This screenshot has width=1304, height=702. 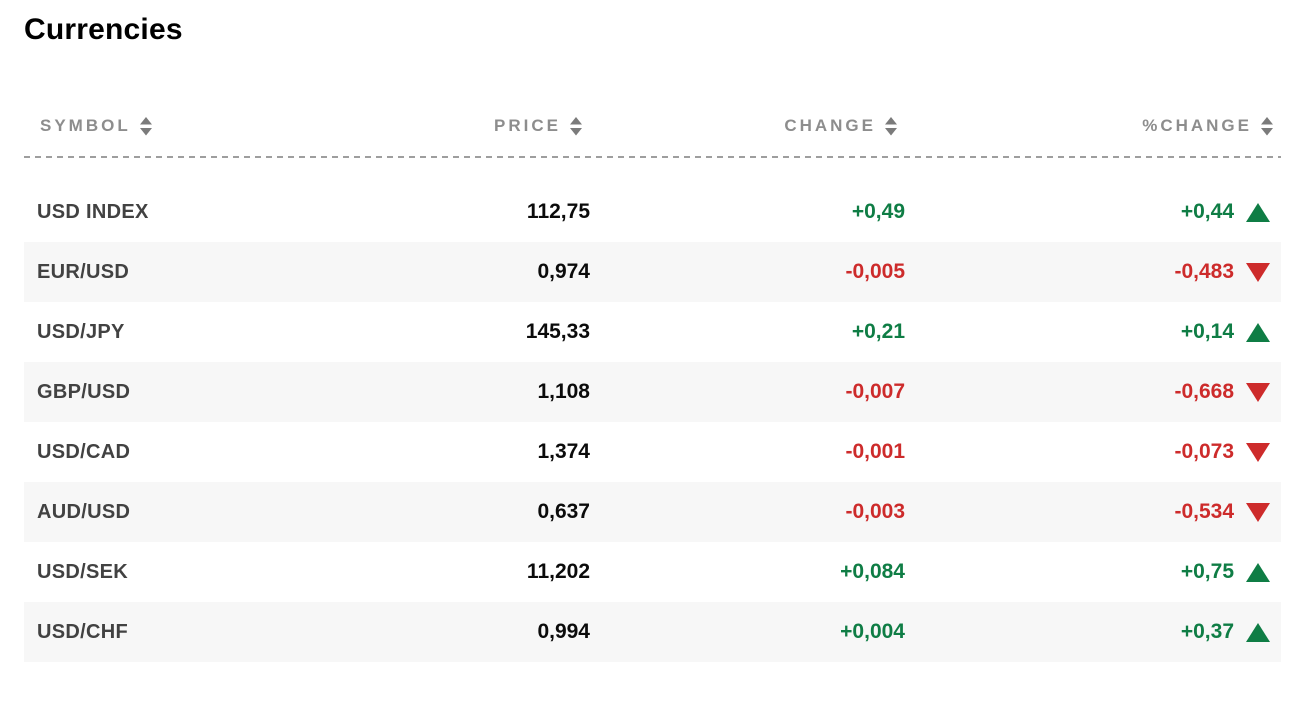 What do you see at coordinates (558, 571) in the screenshot?
I see `price-cell: 11,202` at bounding box center [558, 571].